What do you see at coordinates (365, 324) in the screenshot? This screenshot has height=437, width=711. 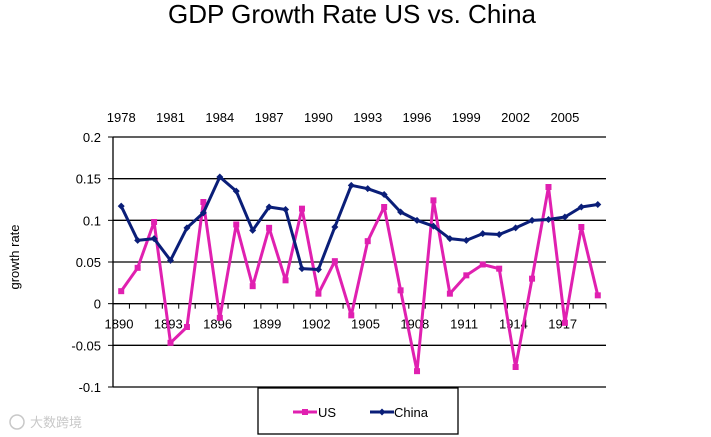 I see `bottom-axis-tick-label: 1905` at bounding box center [365, 324].